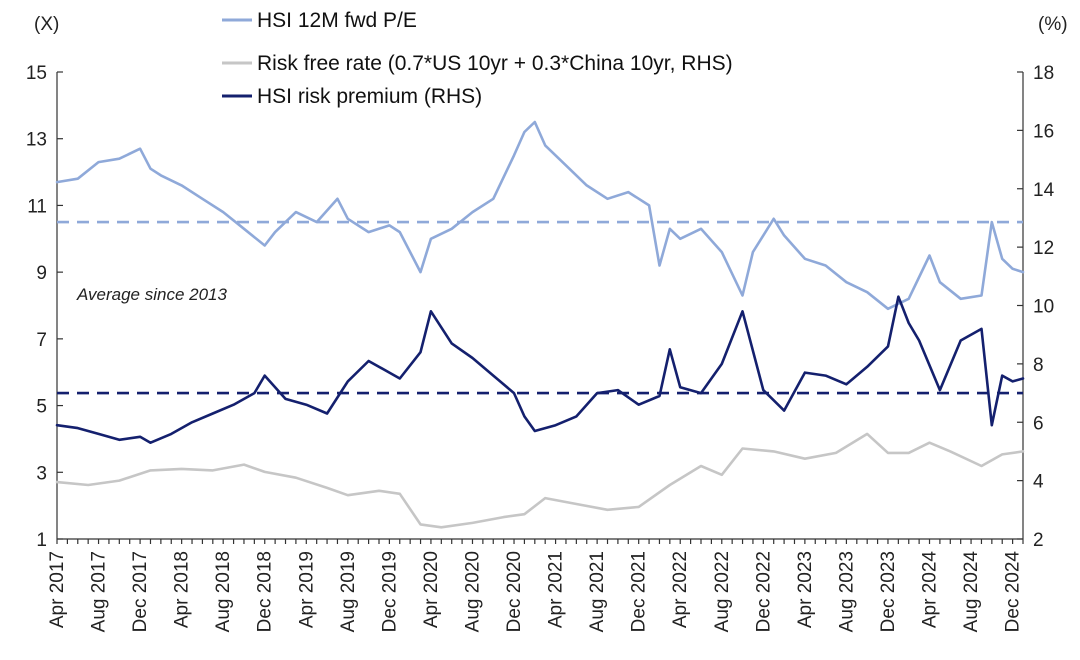 The image size is (1080, 660). What do you see at coordinates (1038, 482) in the screenshot?
I see `right-tick-label: 4` at bounding box center [1038, 482].